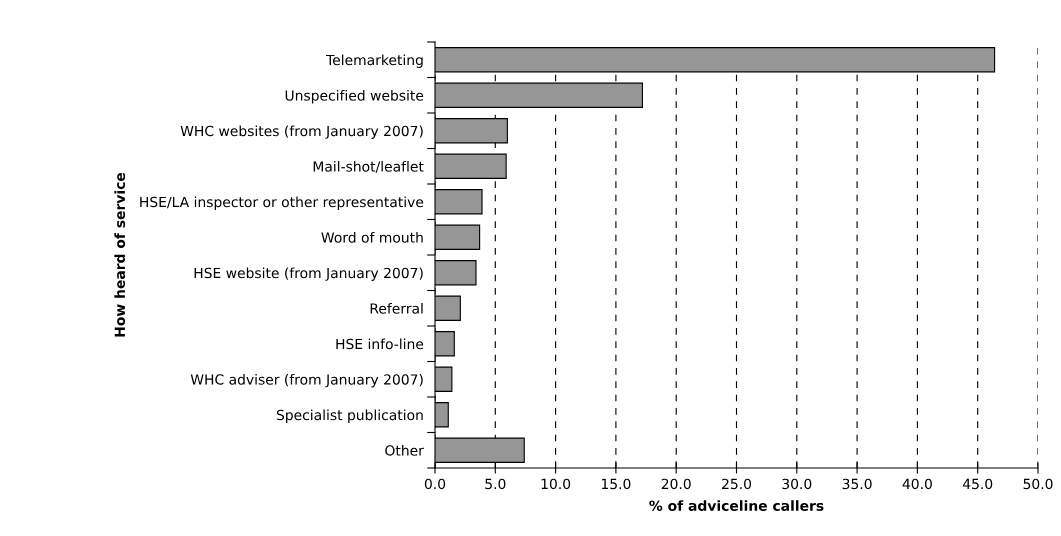 This screenshot has height=536, width=1061. I want to click on y-tick-label: Mail-shot/leaflet, so click(368, 166).